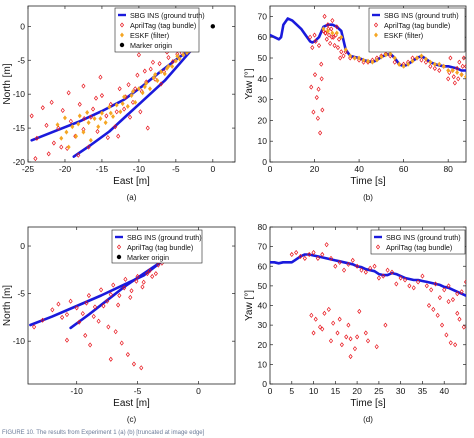  I want to click on x-tick-label: 20, so click(357, 391).